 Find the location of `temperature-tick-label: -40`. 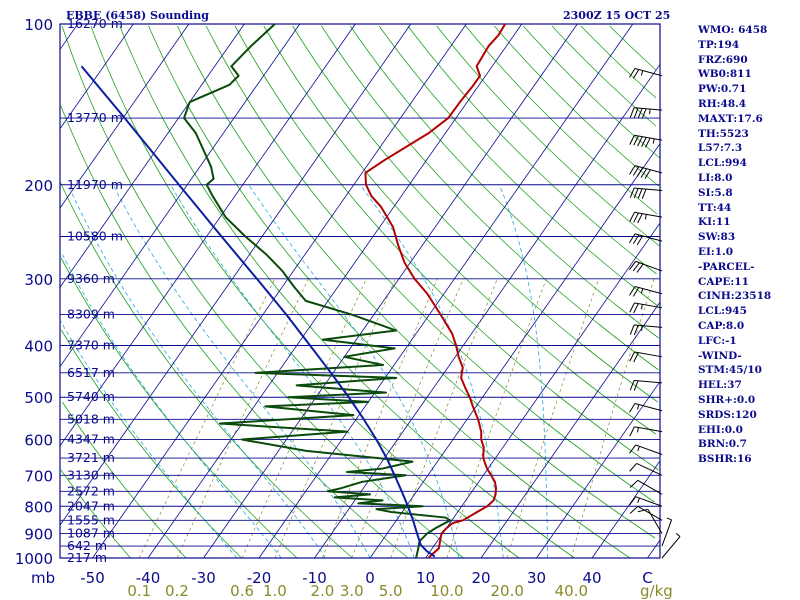

temperature-tick-label: -40 is located at coordinates (148, 578).